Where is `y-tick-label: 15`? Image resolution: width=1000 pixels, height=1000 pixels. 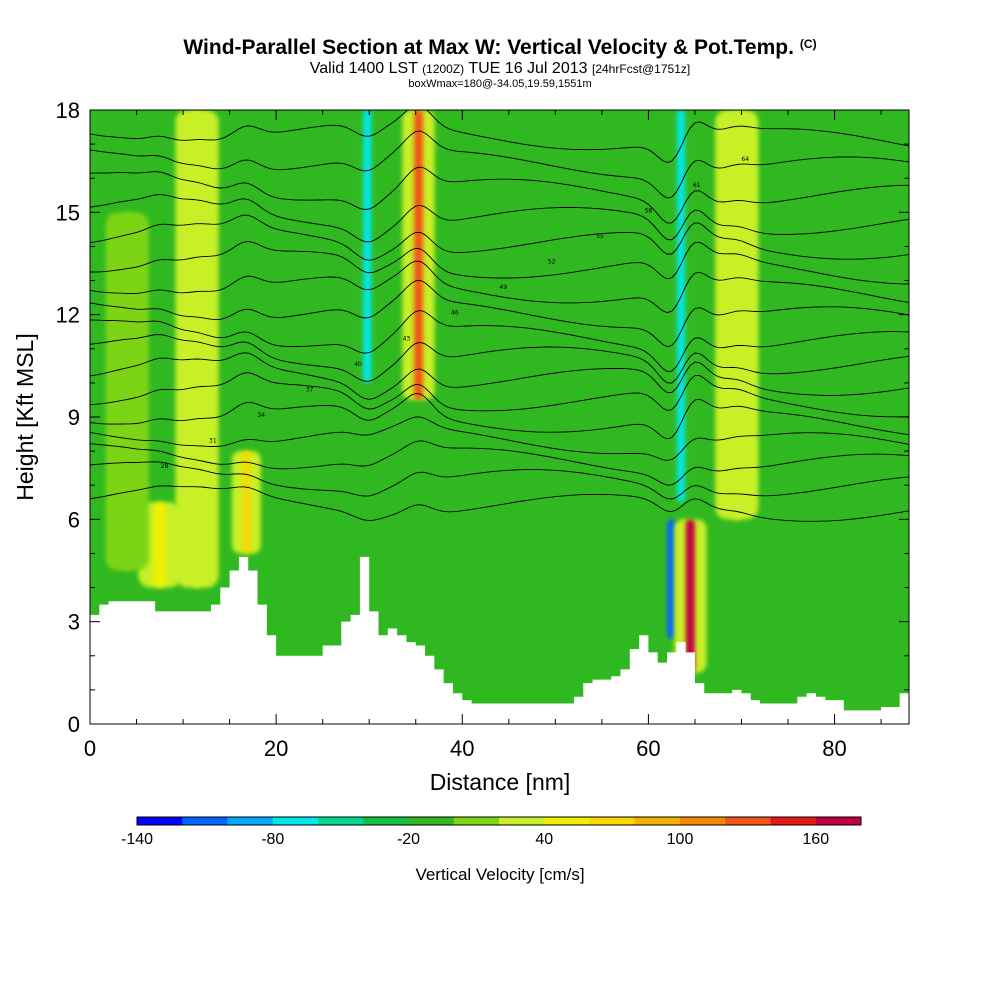
y-tick-label: 15 is located at coordinates (68, 212).